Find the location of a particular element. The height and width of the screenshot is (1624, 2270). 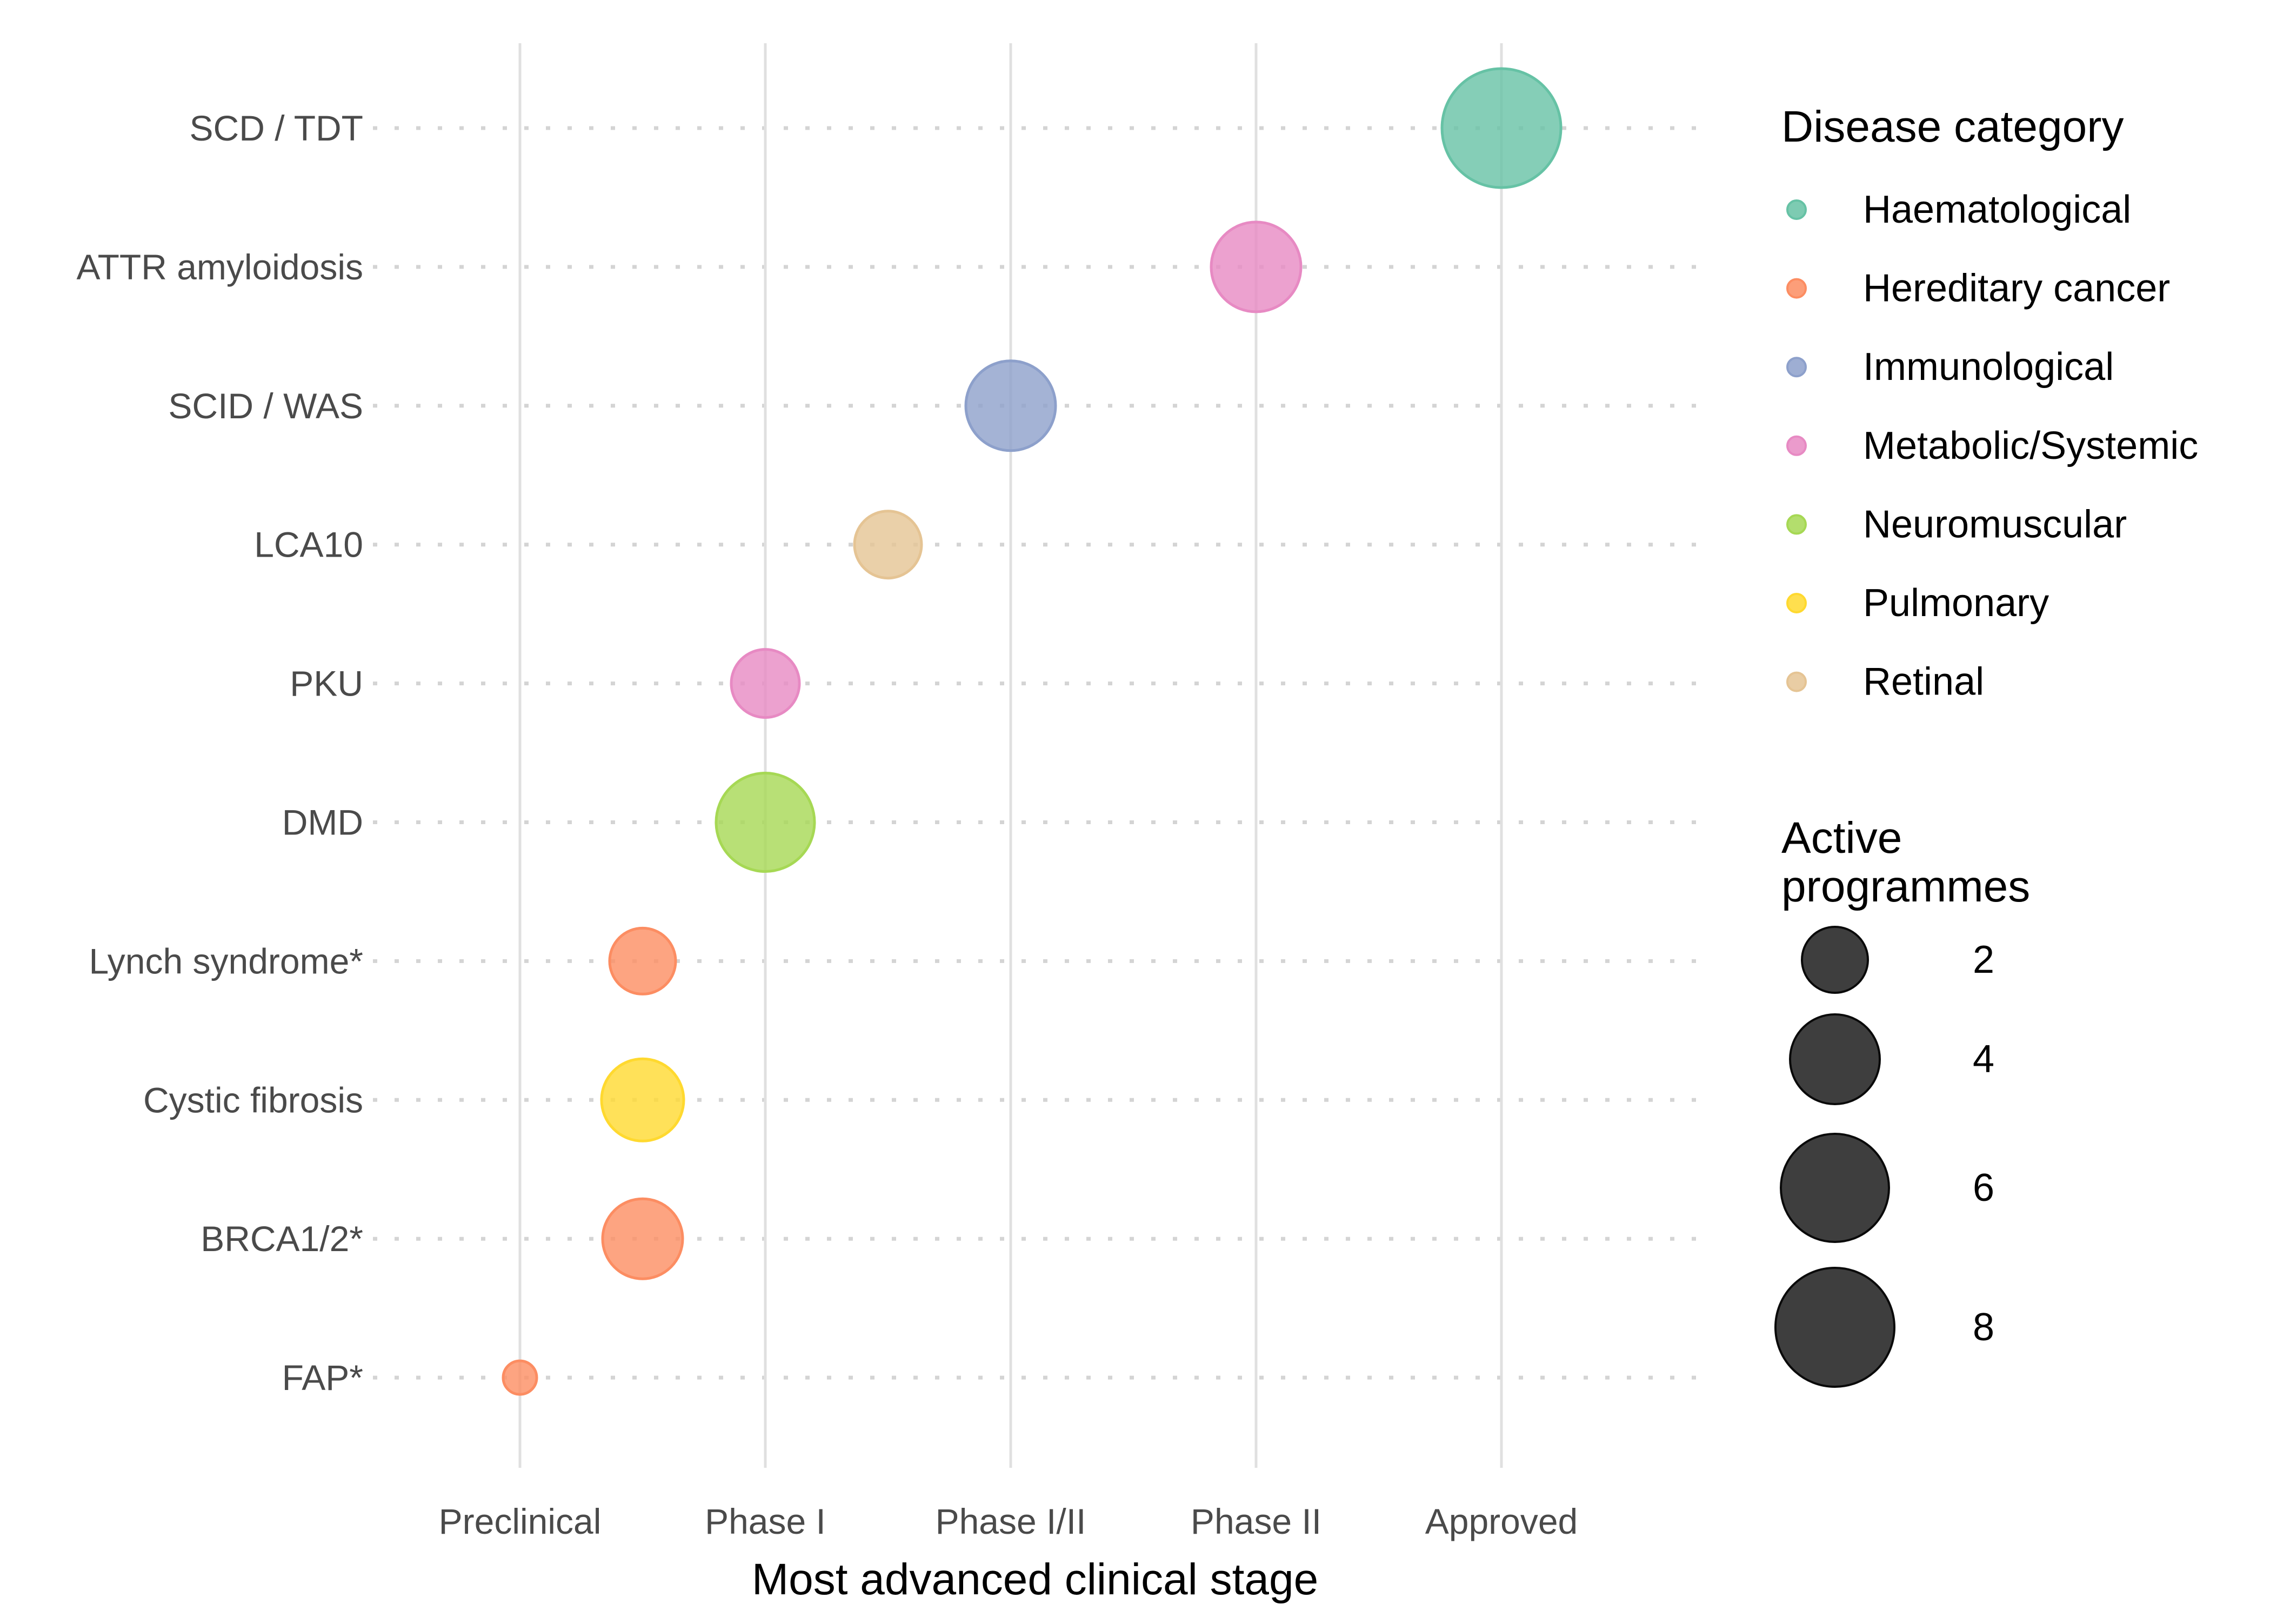

size-legend-value-4: 4 is located at coordinates (1983, 1059).